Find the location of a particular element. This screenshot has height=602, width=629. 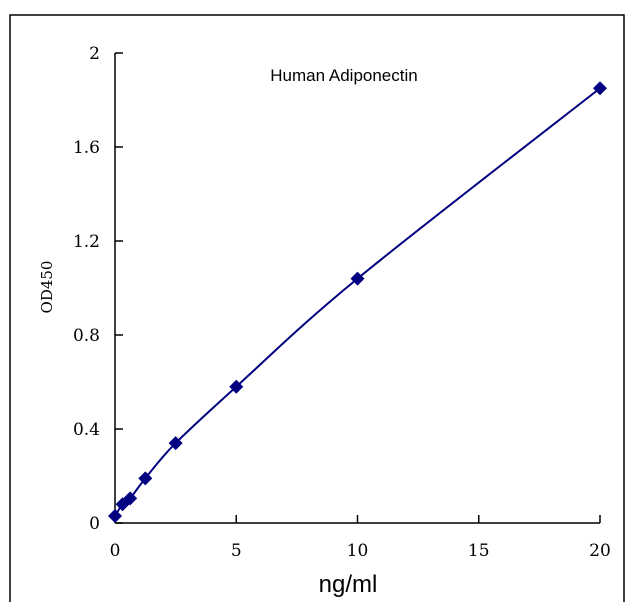

x-tick-label: 20 is located at coordinates (600, 551).